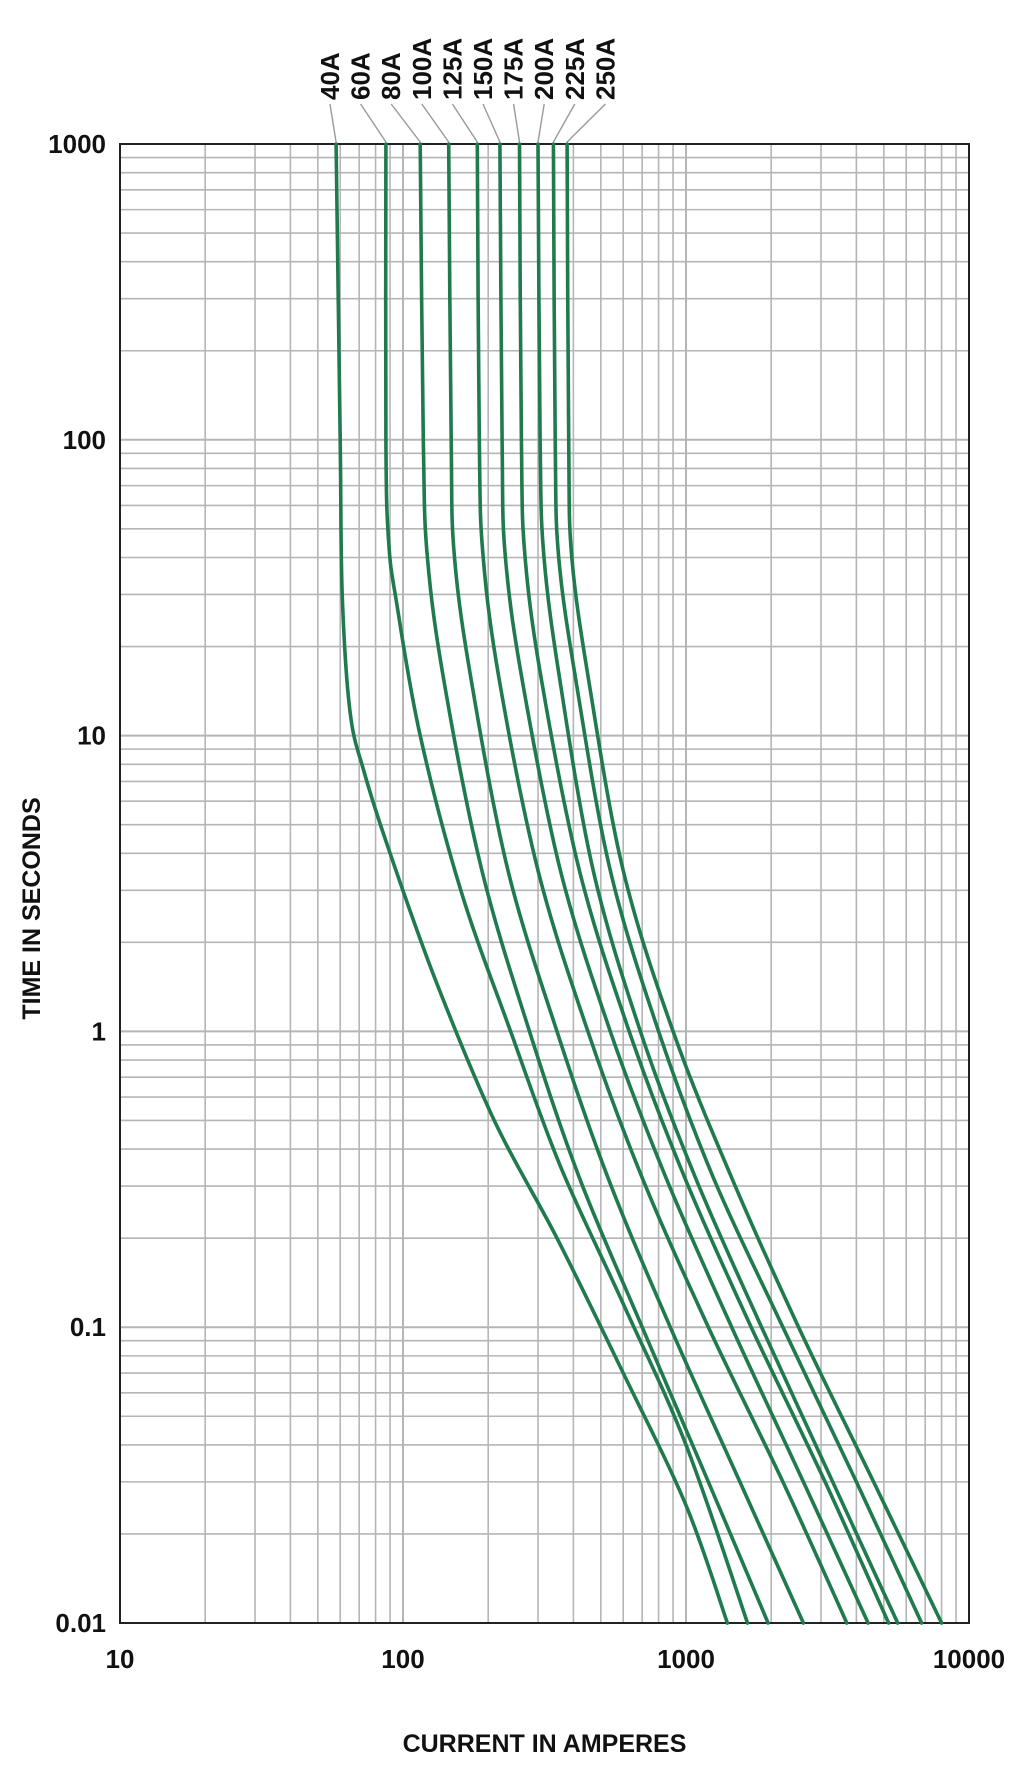 Image resolution: width=1024 pixels, height=1772 pixels. Describe the element at coordinates (77, 883) in the screenshot. I see `y-tick-labels: 0.01 0.1 1 10 100 1000` at that location.